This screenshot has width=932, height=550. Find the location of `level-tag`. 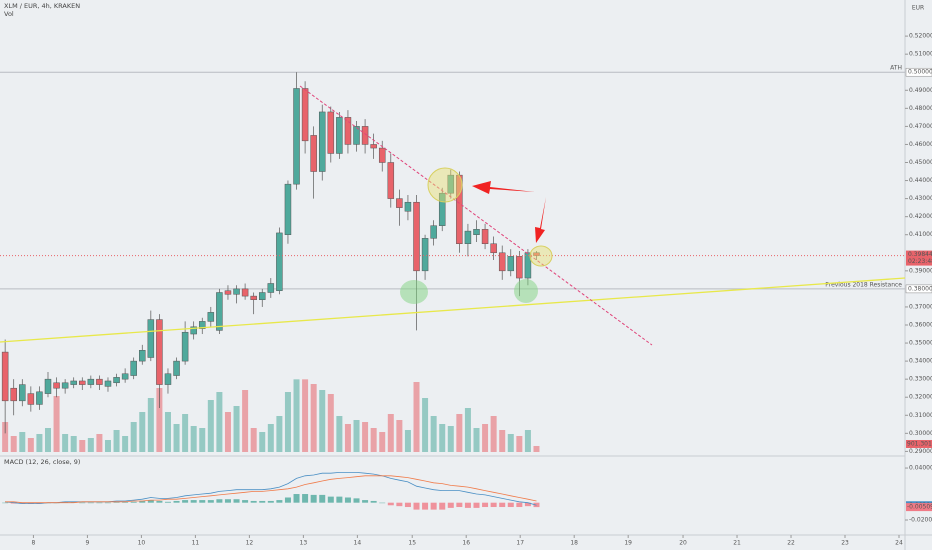

level-tag is located at coordinates (918, 72).